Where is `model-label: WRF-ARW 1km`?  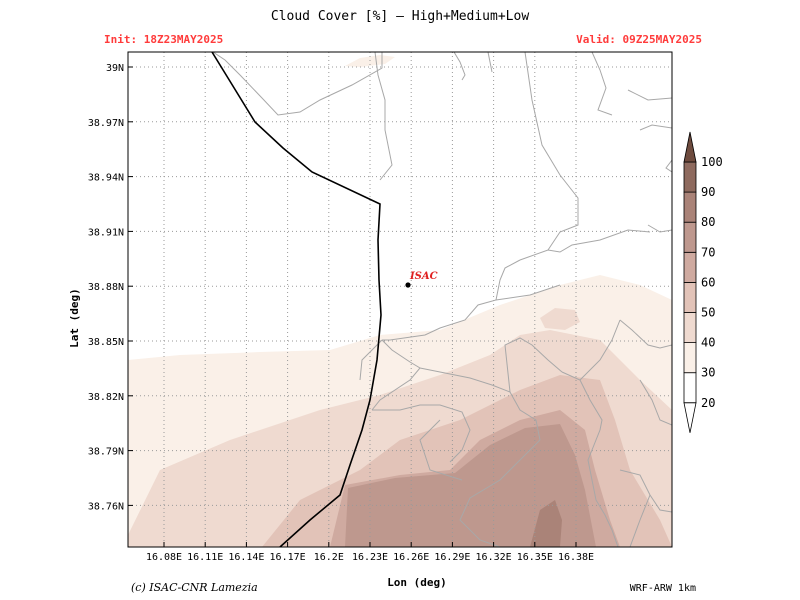 model-label: WRF-ARW 1km is located at coordinates (663, 588).